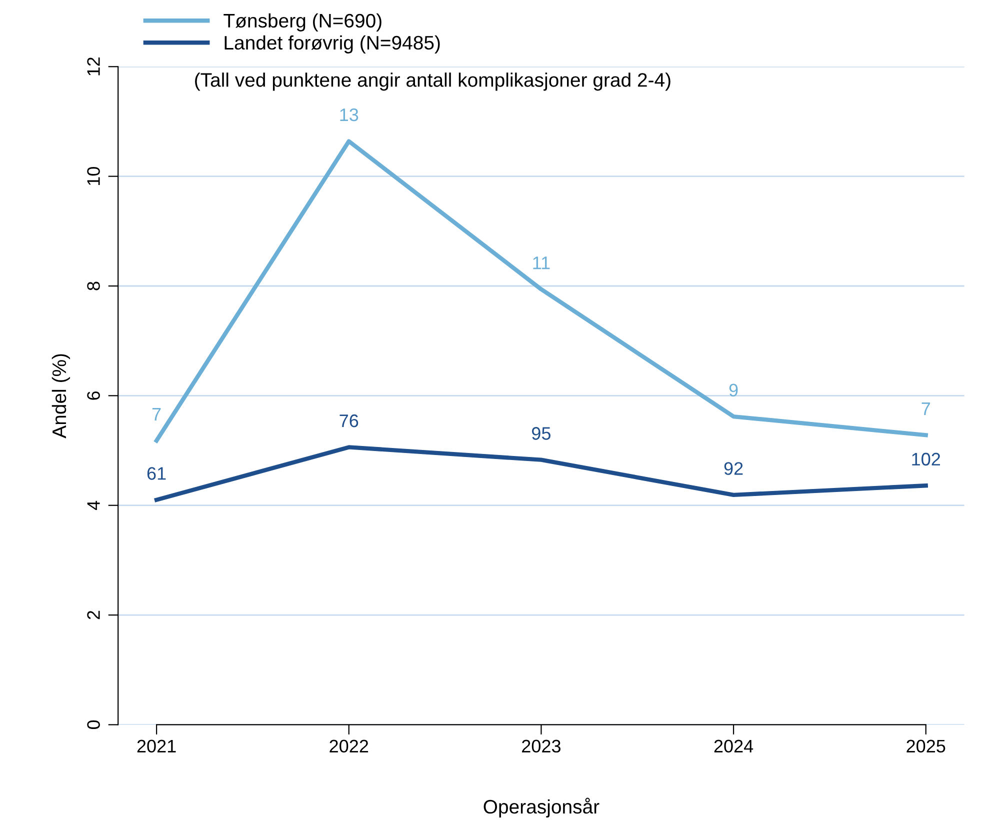 Image resolution: width=984 pixels, height=833 pixels. I want to click on annotation: 102, so click(926, 459).